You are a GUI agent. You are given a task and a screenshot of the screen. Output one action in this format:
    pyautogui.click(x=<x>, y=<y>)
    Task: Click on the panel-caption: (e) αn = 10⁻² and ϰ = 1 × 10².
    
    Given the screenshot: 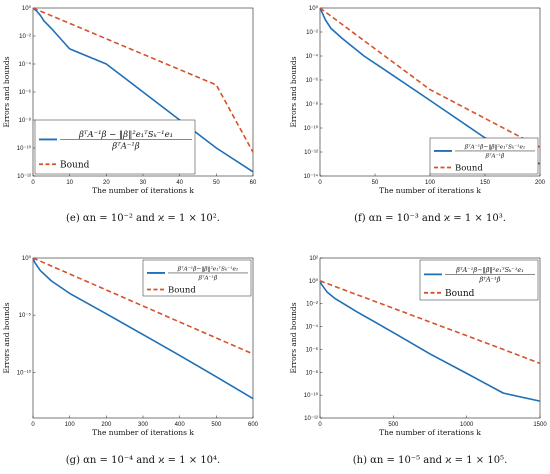 What is the action you would take?
    pyautogui.click(x=143, y=218)
    